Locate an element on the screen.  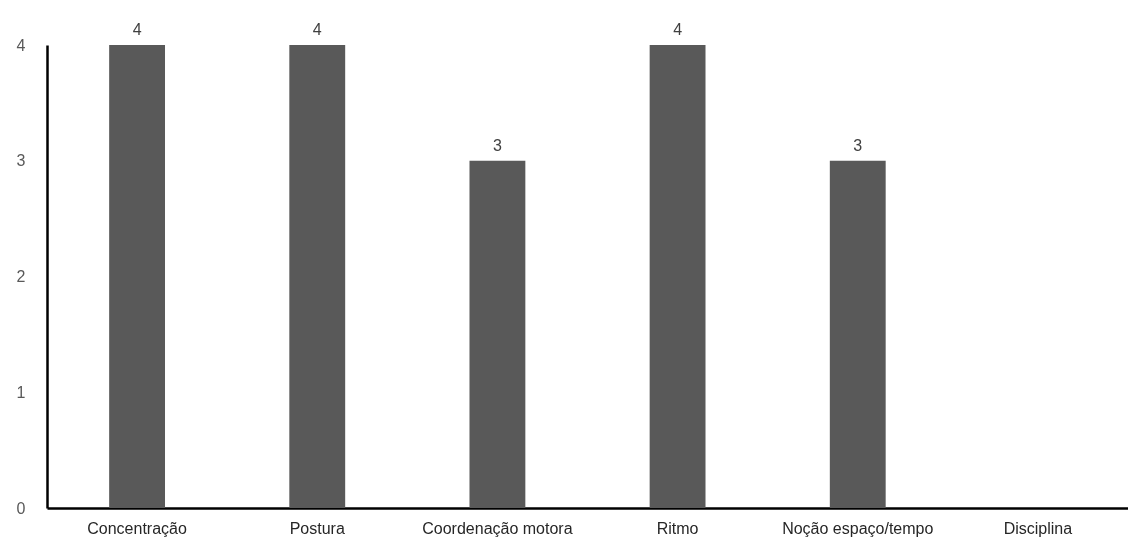
x-tick-label: Ritmo is located at coordinates (677, 528).